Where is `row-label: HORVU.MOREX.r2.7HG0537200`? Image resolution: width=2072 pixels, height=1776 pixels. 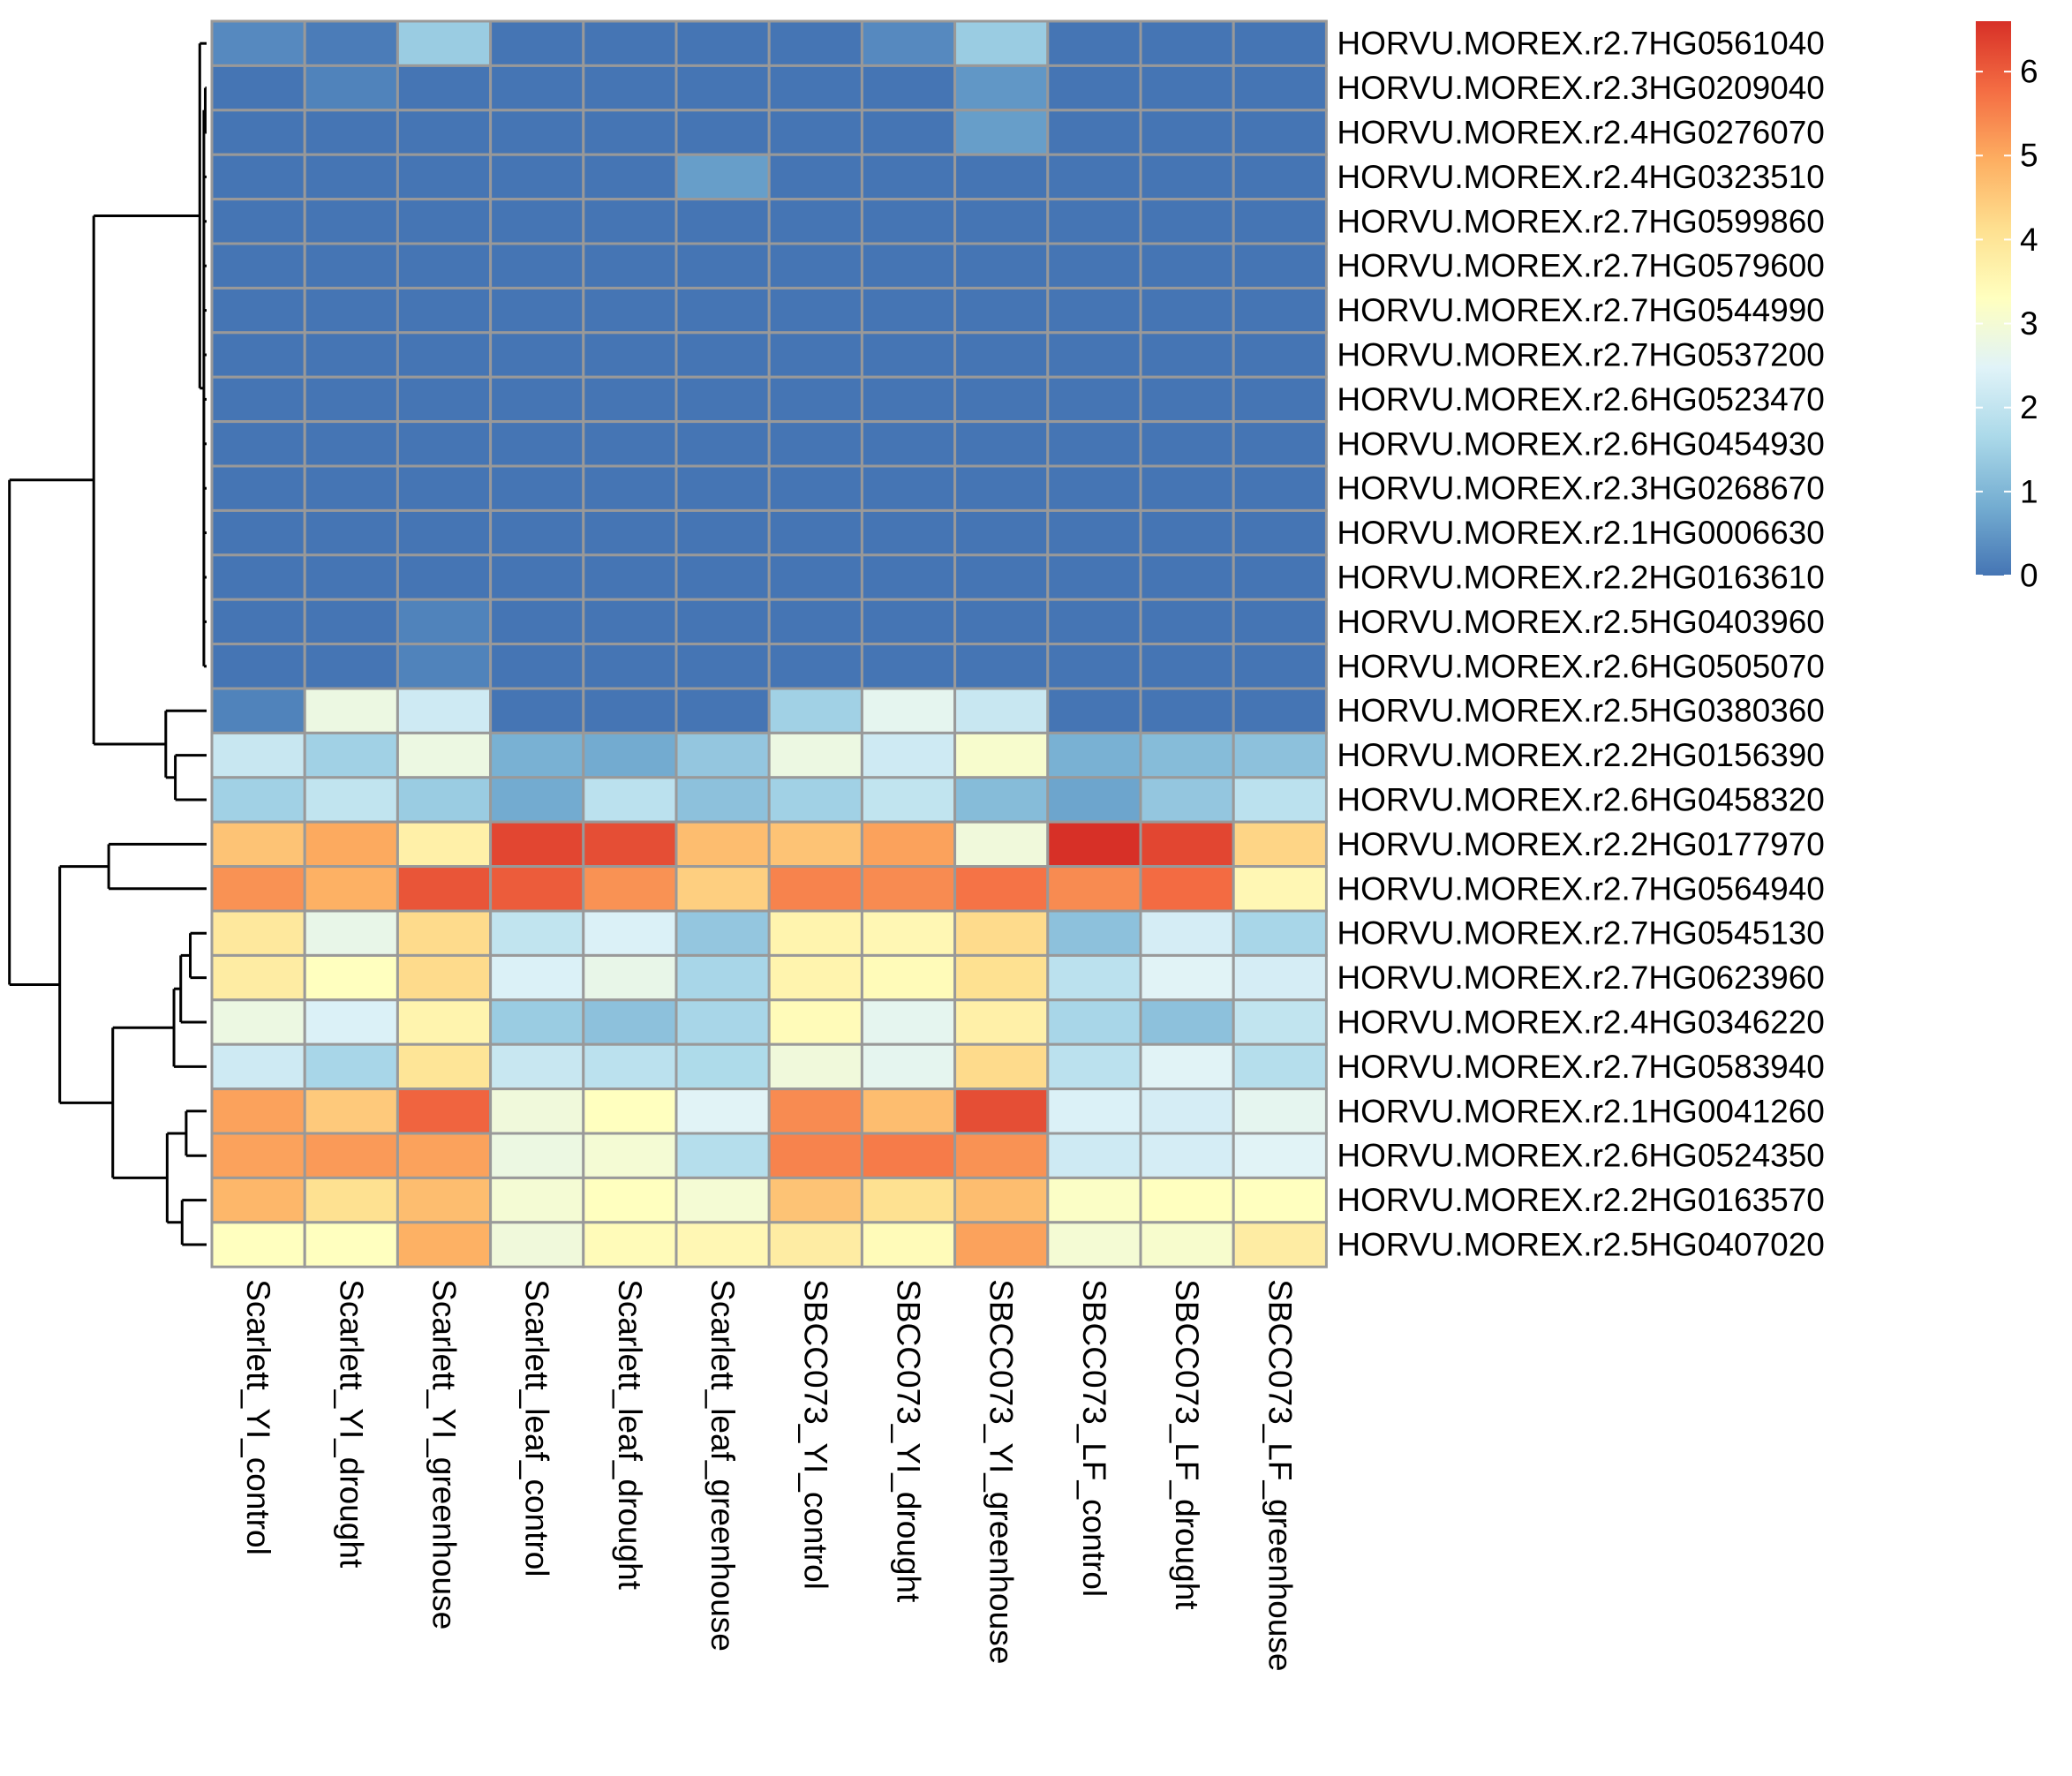
row-label: HORVU.MOREX.r2.7HG0537200 is located at coordinates (1580, 355).